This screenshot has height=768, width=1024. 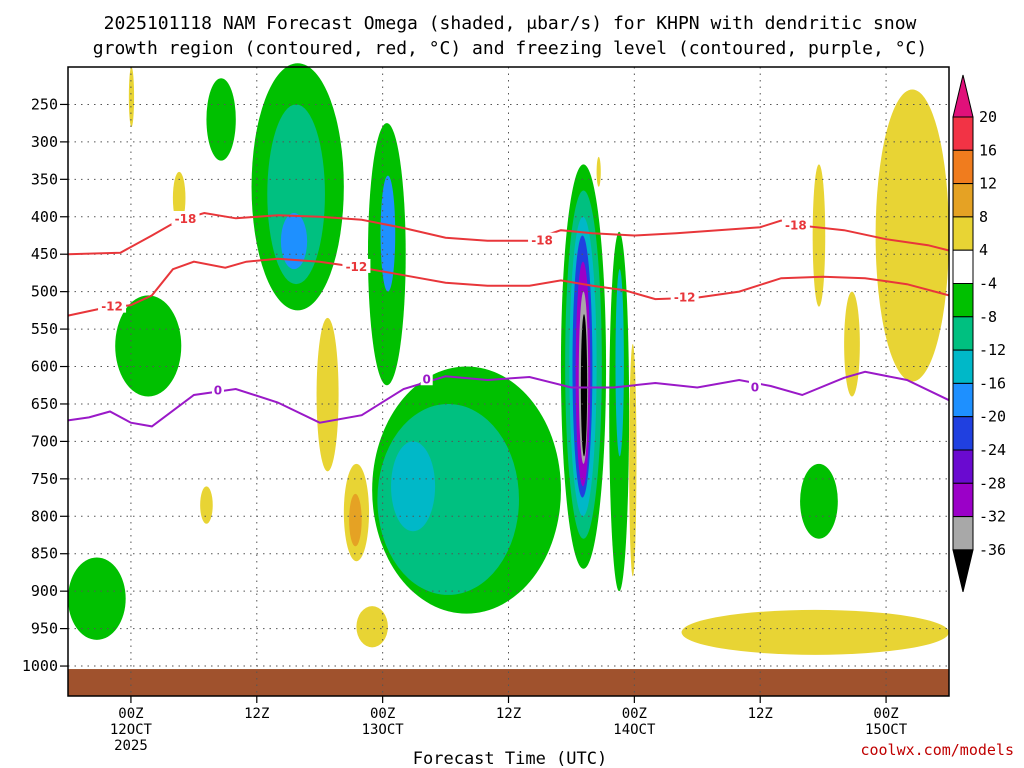 What do you see at coordinates (355, 520) in the screenshot?
I see `ascent-region-lower-a-core` at bounding box center [355, 520].